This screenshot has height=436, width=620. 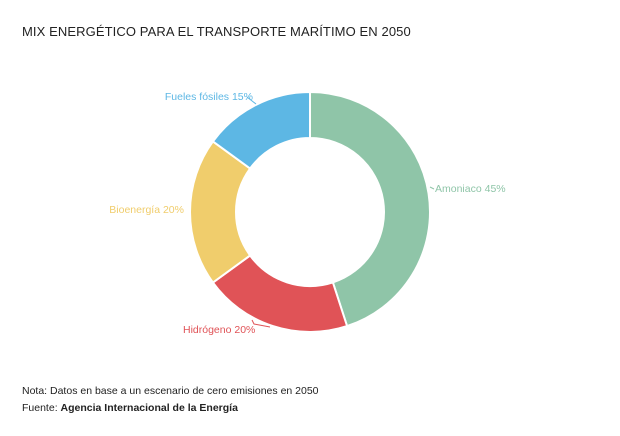 What do you see at coordinates (370, 209) in the screenshot?
I see `slice-amoniaco` at bounding box center [370, 209].